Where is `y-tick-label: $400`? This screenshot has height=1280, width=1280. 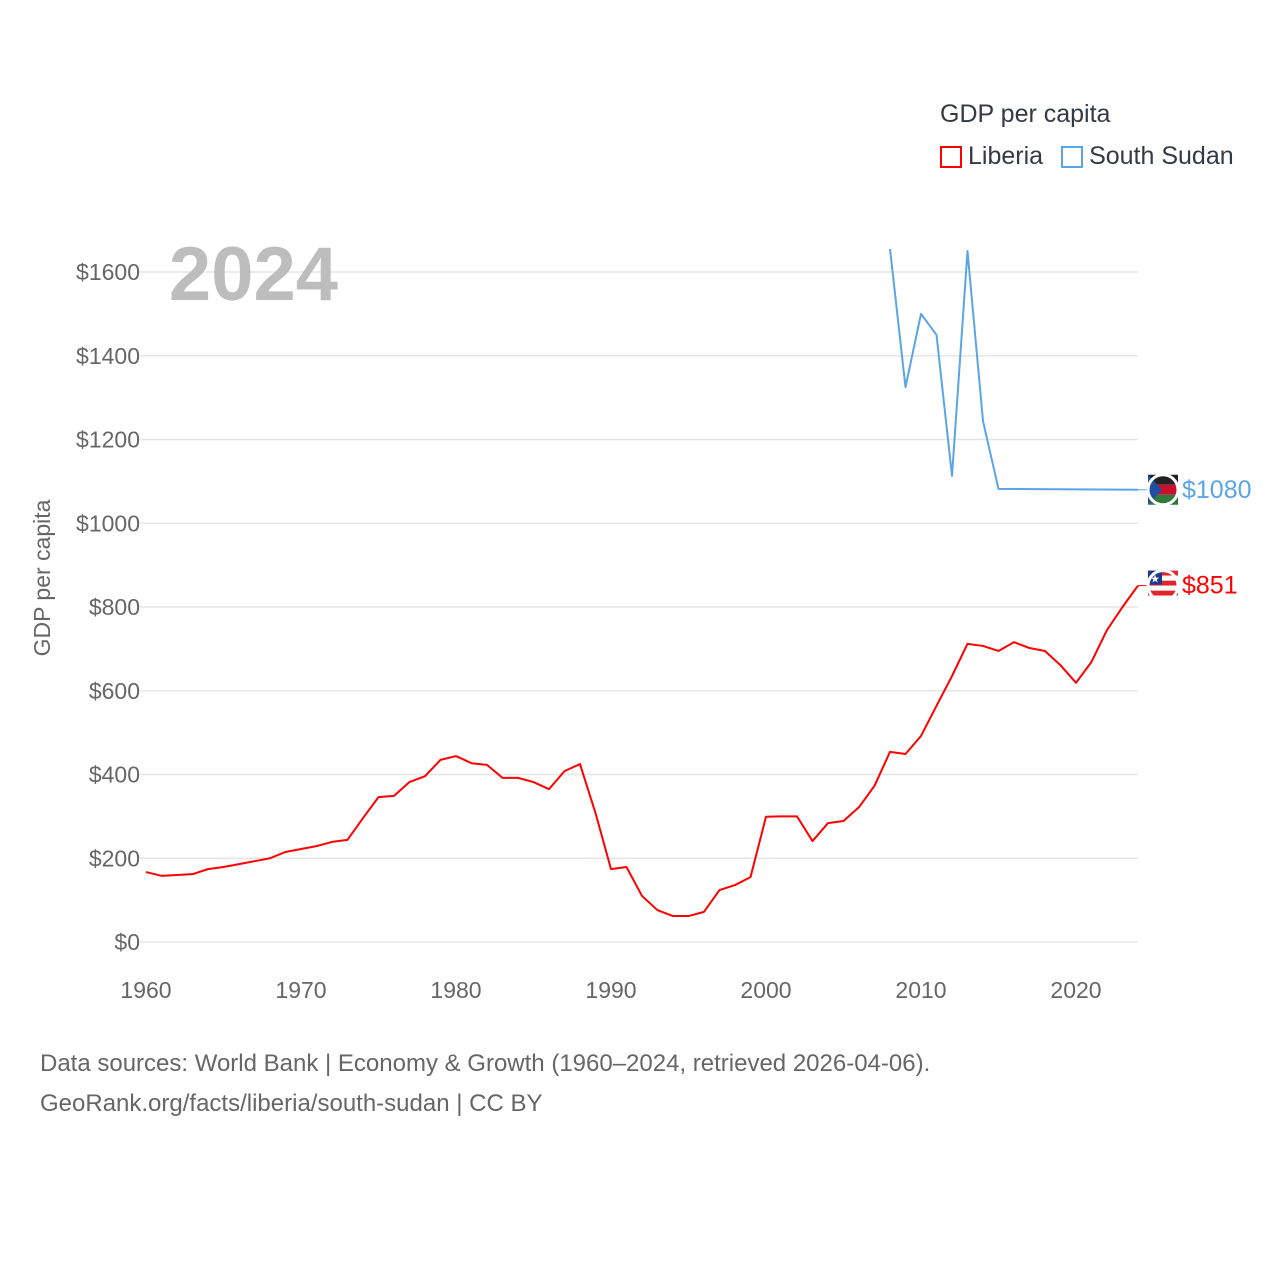
y-tick-label: $400 is located at coordinates (114, 775).